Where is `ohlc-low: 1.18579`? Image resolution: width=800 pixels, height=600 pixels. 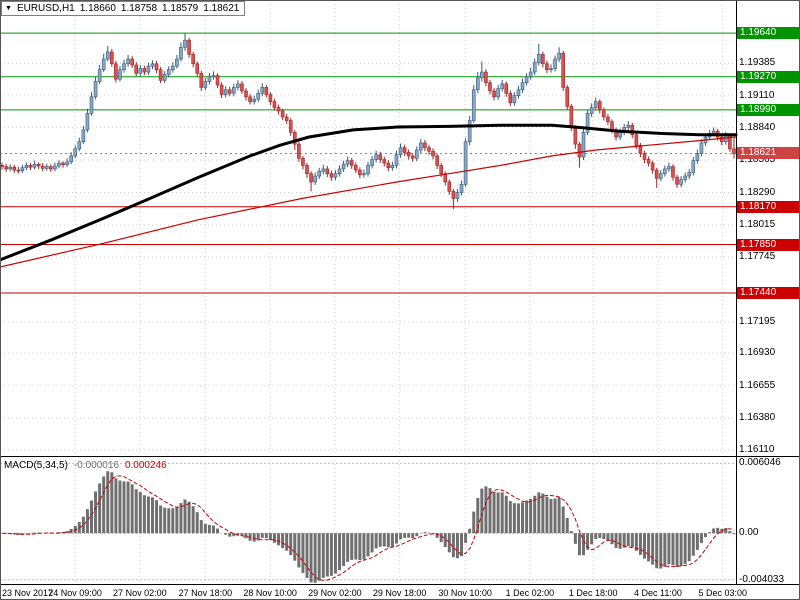
ohlc-low: 1.18579 is located at coordinates (180, 8).